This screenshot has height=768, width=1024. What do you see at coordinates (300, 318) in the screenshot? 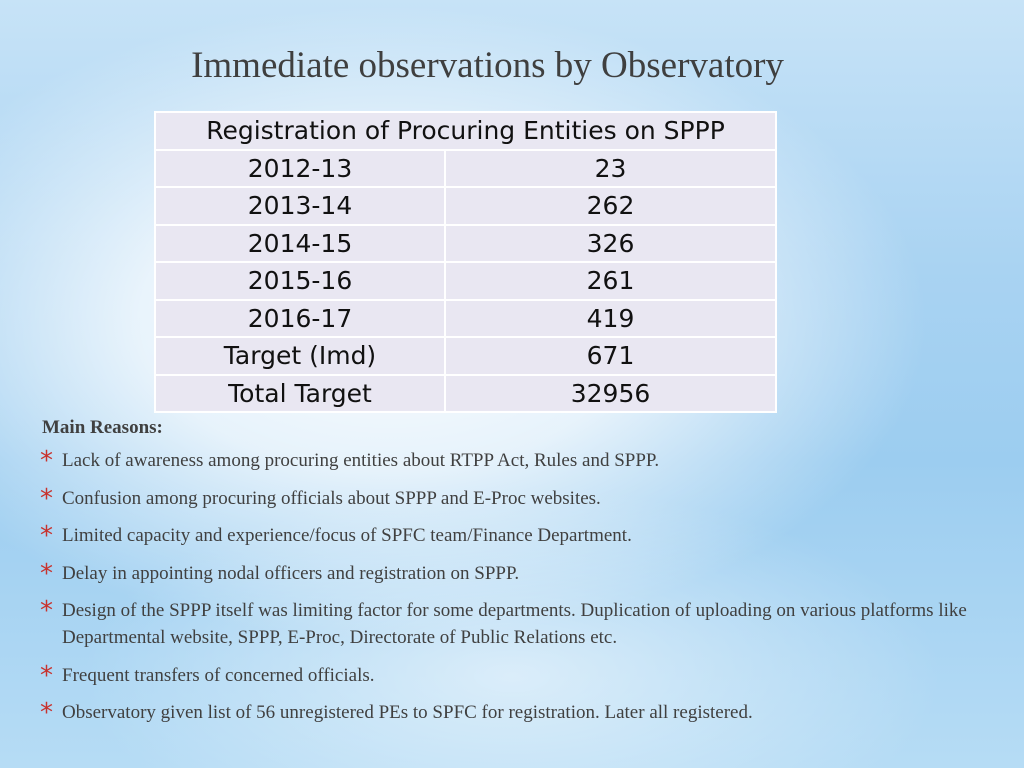
I see `year-cell: 2016-17` at bounding box center [300, 318].